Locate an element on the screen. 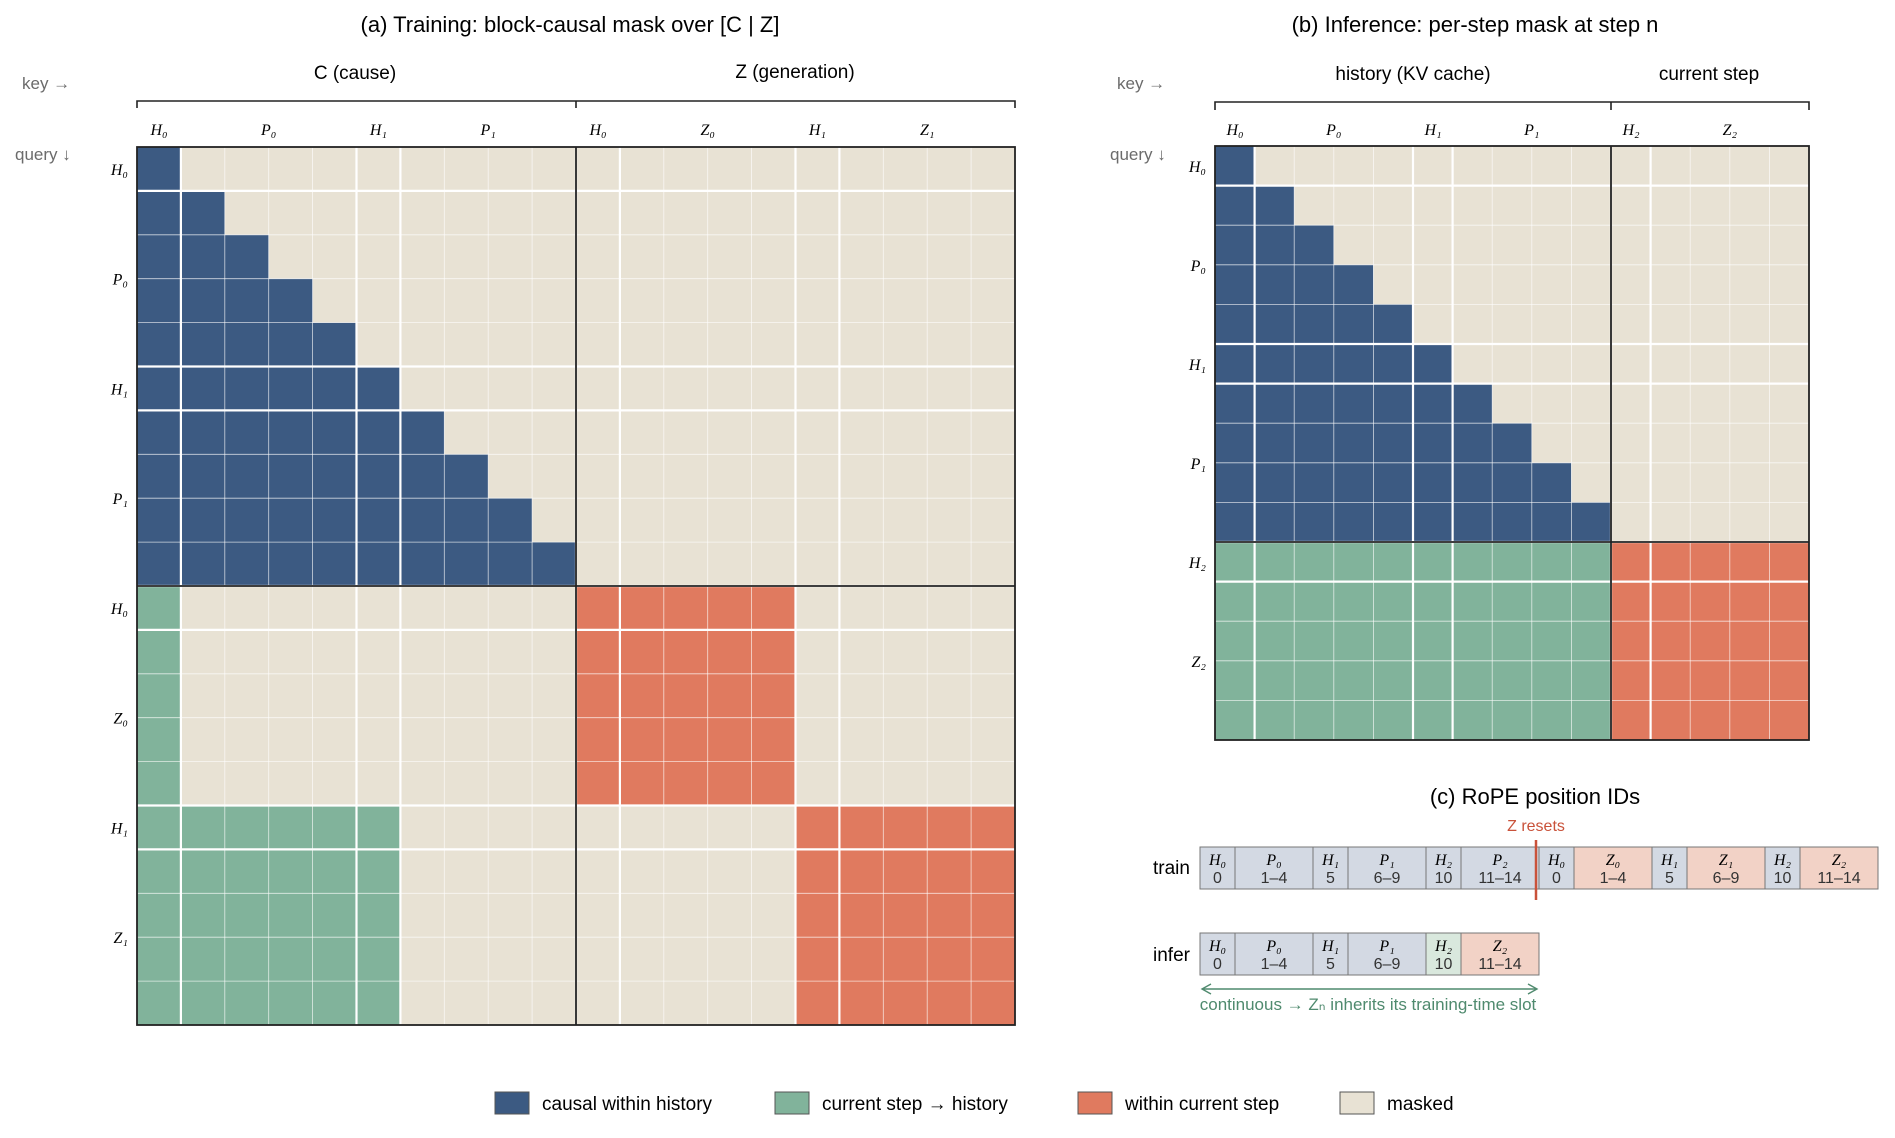 The width and height of the screenshot is (1895, 1138). panel-a-query-label: query ↓ is located at coordinates (43, 154).